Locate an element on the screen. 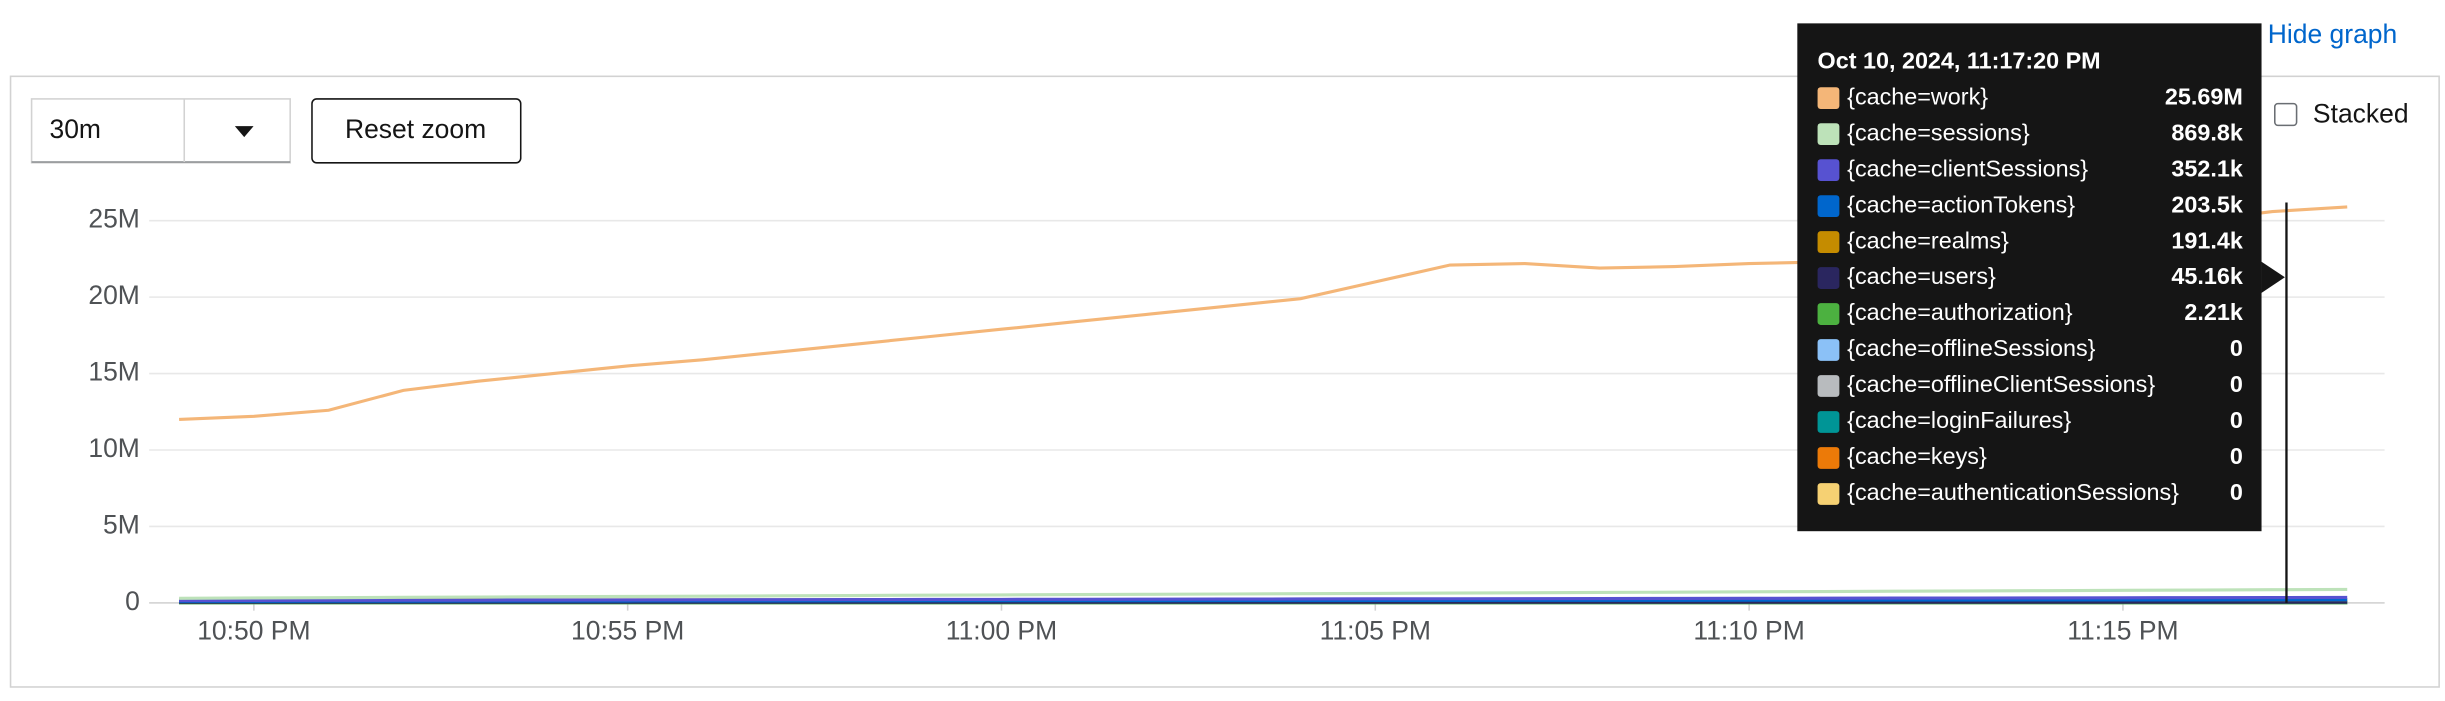  legend-name: {cache=loginFailures} is located at coordinates (1959, 420).